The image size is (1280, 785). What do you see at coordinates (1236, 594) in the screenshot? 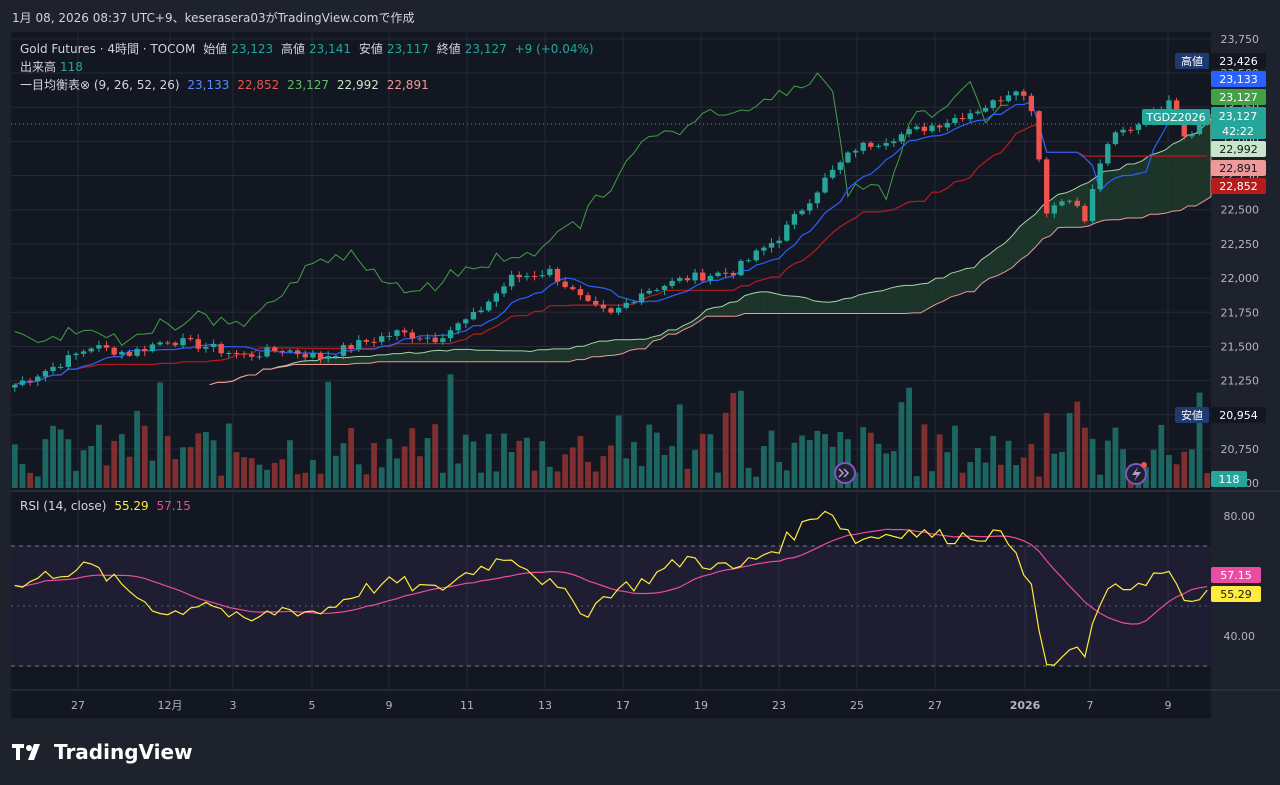
I see `rsi-badge-text: 55.29` at bounding box center [1236, 594].